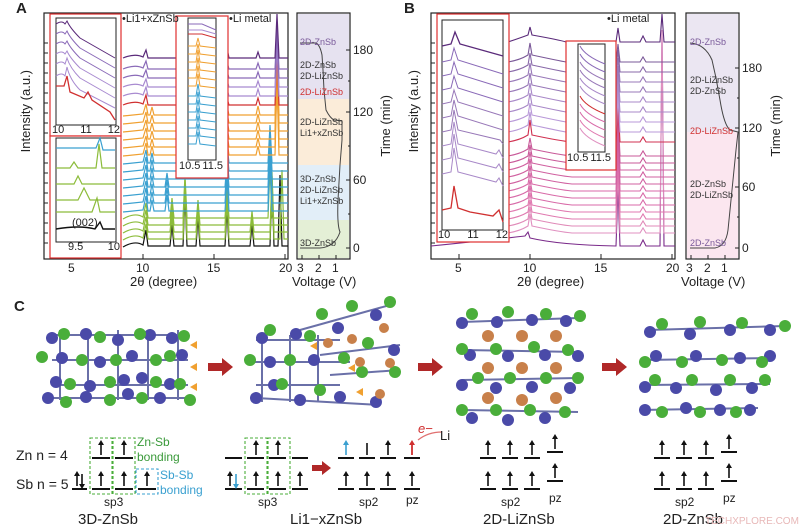 This screenshot has height=530, width=800. I want to click on panel-b-xtick-10: 10, so click(530, 268).